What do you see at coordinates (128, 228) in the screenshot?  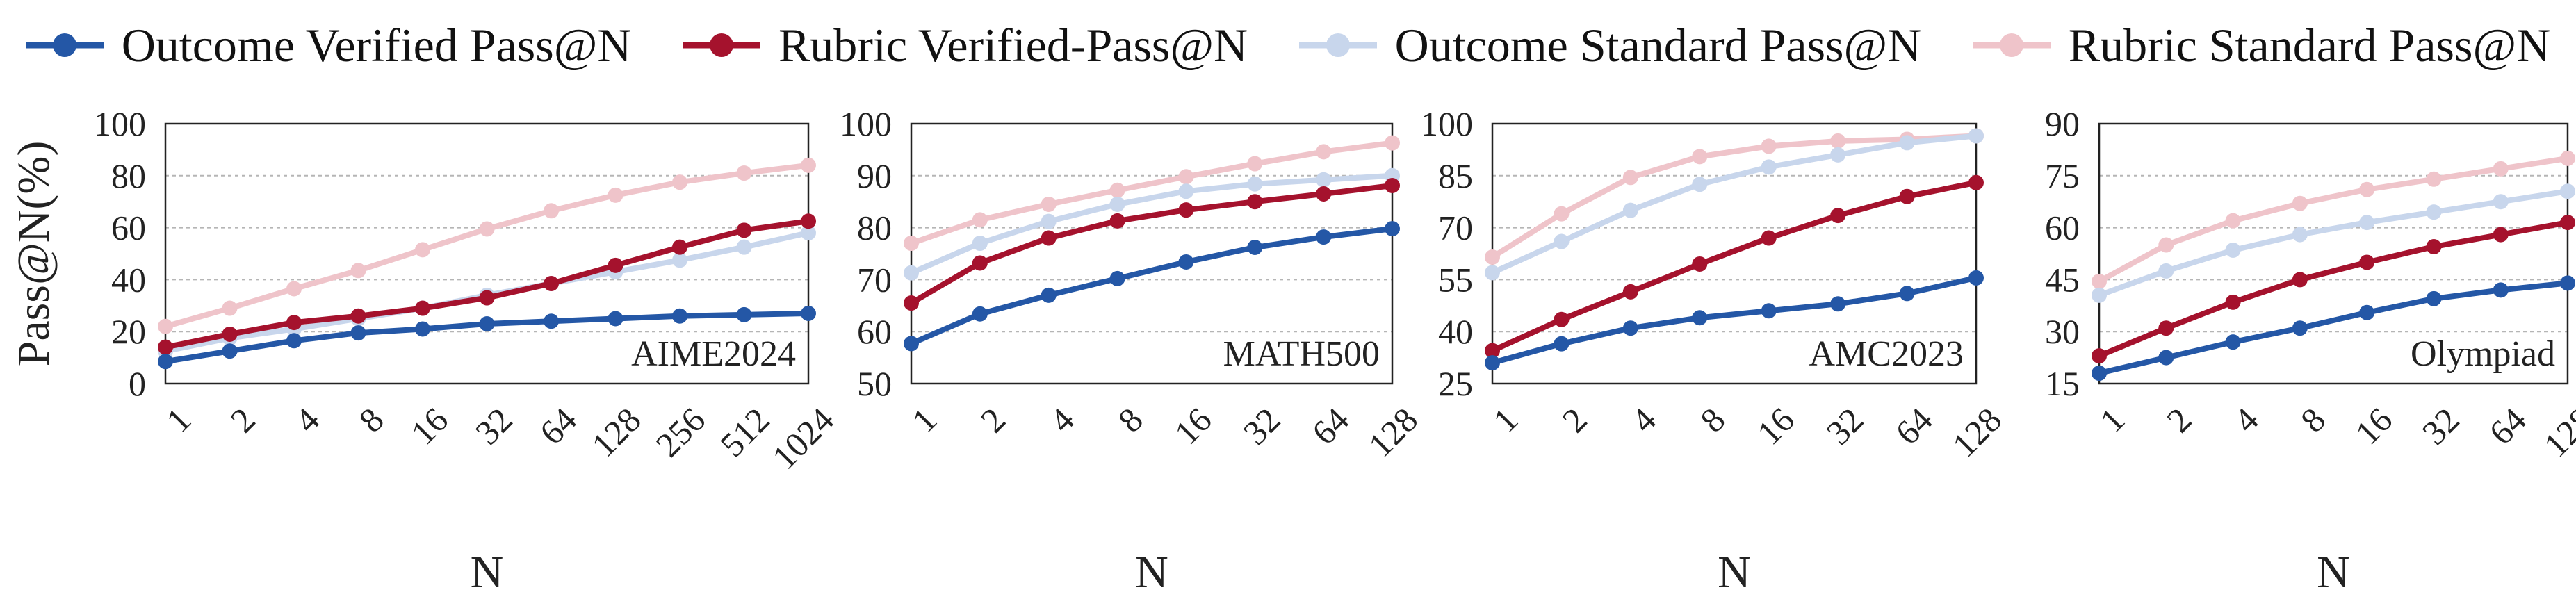 I see `y-tick-label: 60` at bounding box center [128, 228].